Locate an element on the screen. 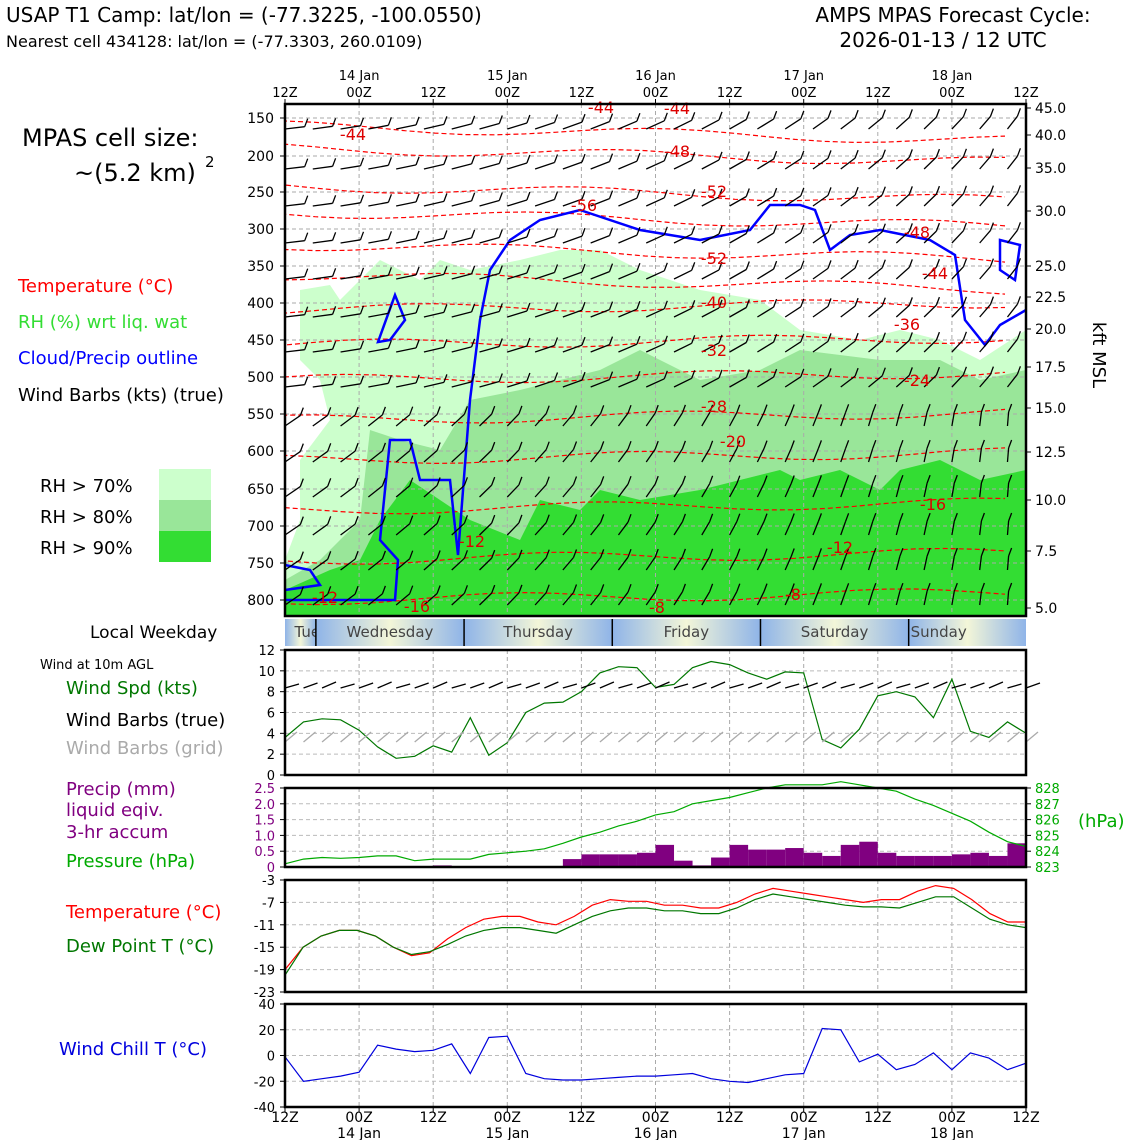  temperature-contour-label: -12 is located at coordinates (840, 547).